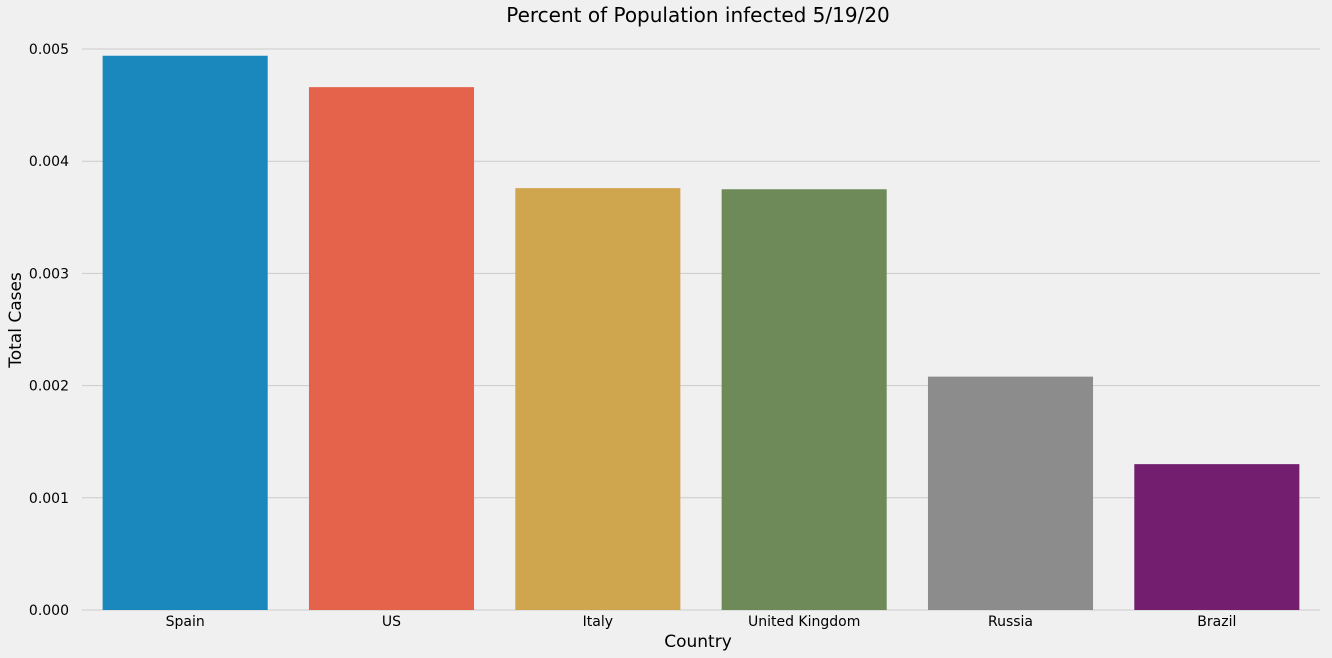 This screenshot has height=658, width=1332. Describe the element at coordinates (16, 320) in the screenshot. I see `y-axis-label: Total Cases` at that location.